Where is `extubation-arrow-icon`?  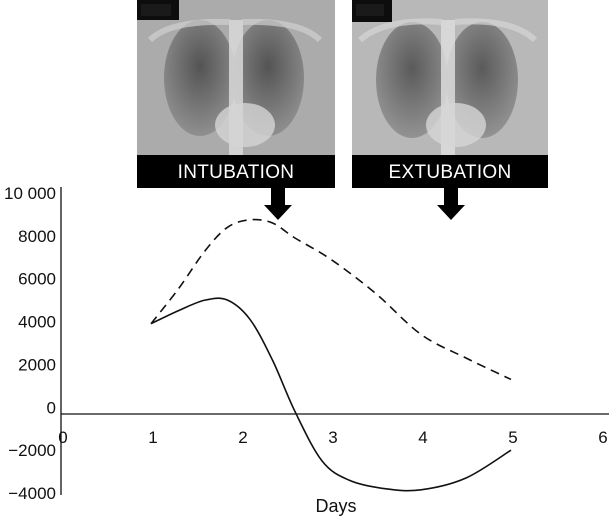 extubation-arrow-icon is located at coordinates (451, 204).